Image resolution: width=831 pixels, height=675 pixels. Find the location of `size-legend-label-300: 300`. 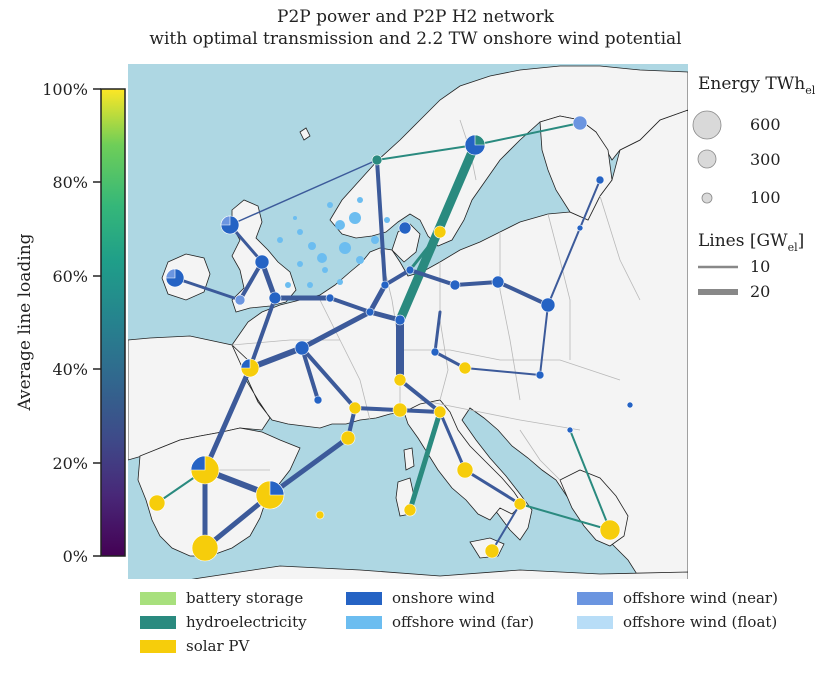

size-legend-label-300: 300 is located at coordinates (765, 159).